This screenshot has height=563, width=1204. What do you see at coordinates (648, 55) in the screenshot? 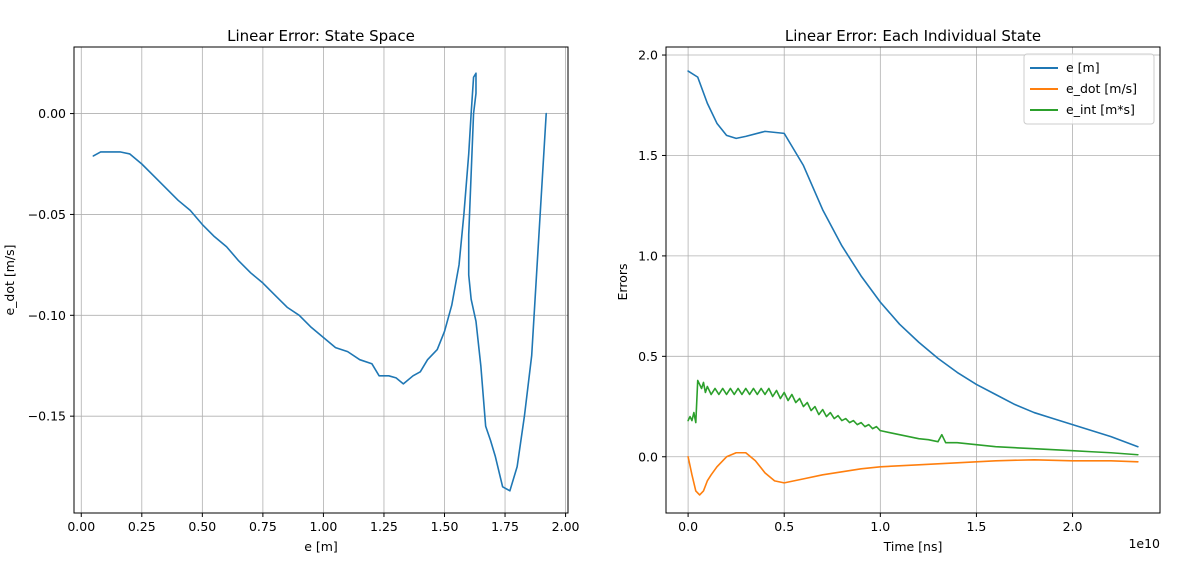
I see `y-tick-label: 2.0` at bounding box center [648, 55].